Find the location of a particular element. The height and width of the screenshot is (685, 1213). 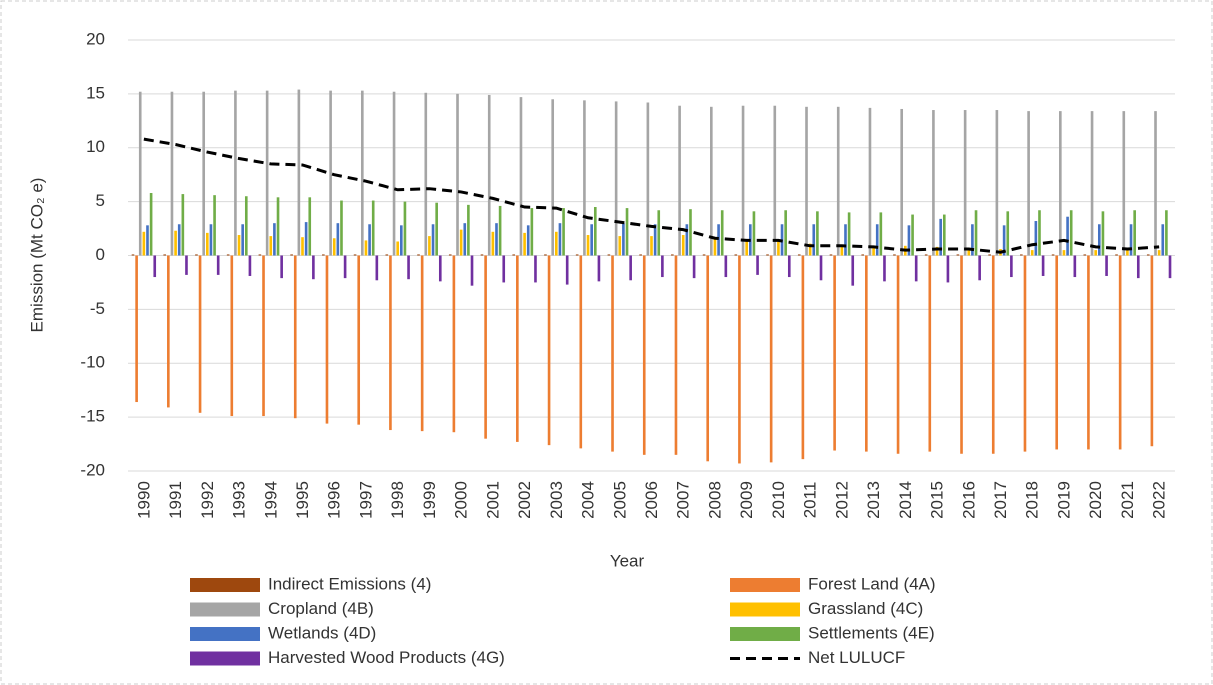

x-tick-label: 2010 is located at coordinates (778, 500).